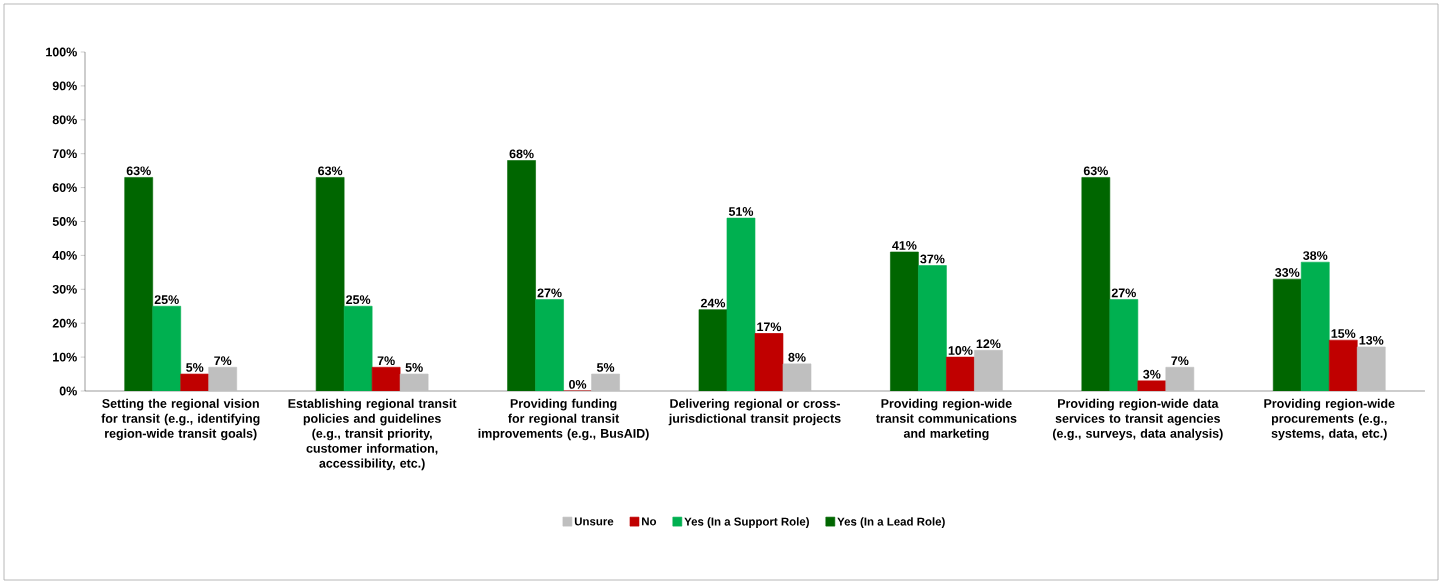 Image resolution: width=1442 pixels, height=584 pixels. I want to click on legend-label: No, so click(649, 521).